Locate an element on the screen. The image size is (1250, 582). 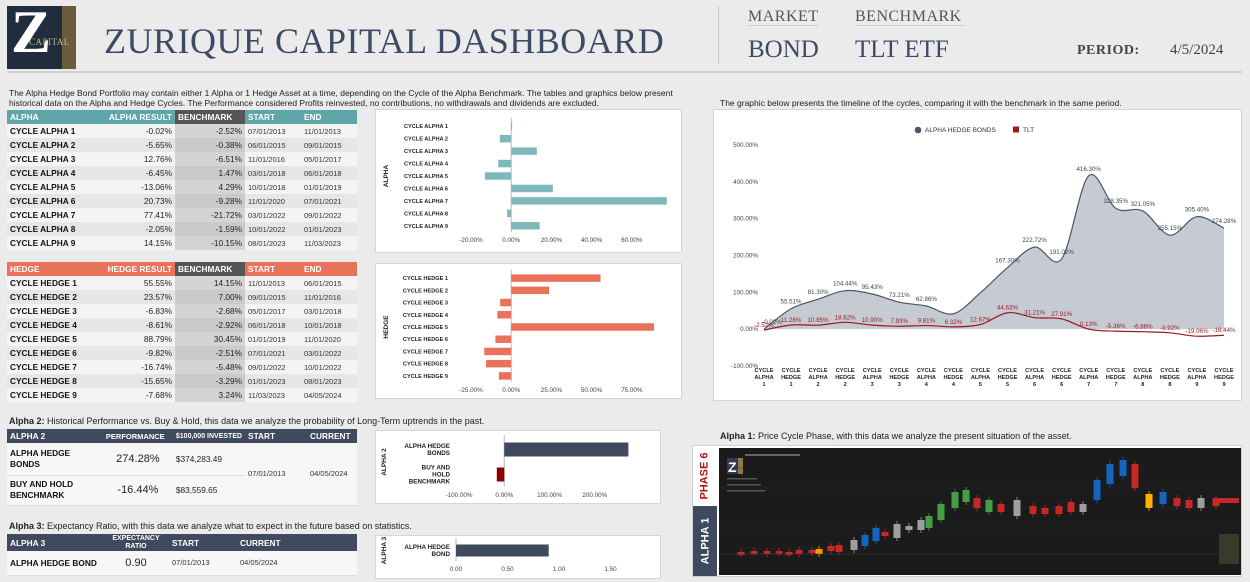
alpha2-invested: $83,559.65 is located at coordinates (209, 490).